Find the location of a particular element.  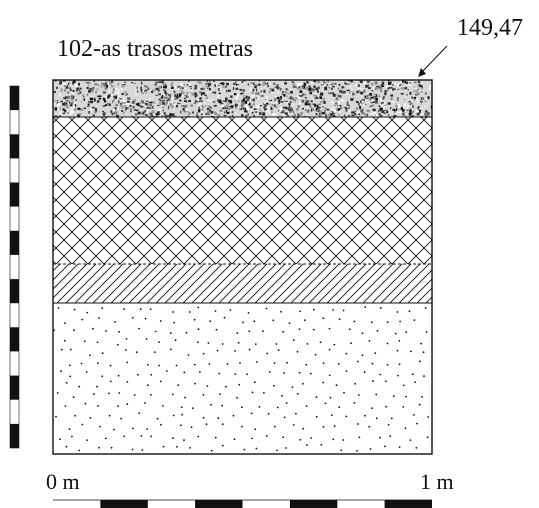

elevation-arrow is located at coordinates (433, 61).